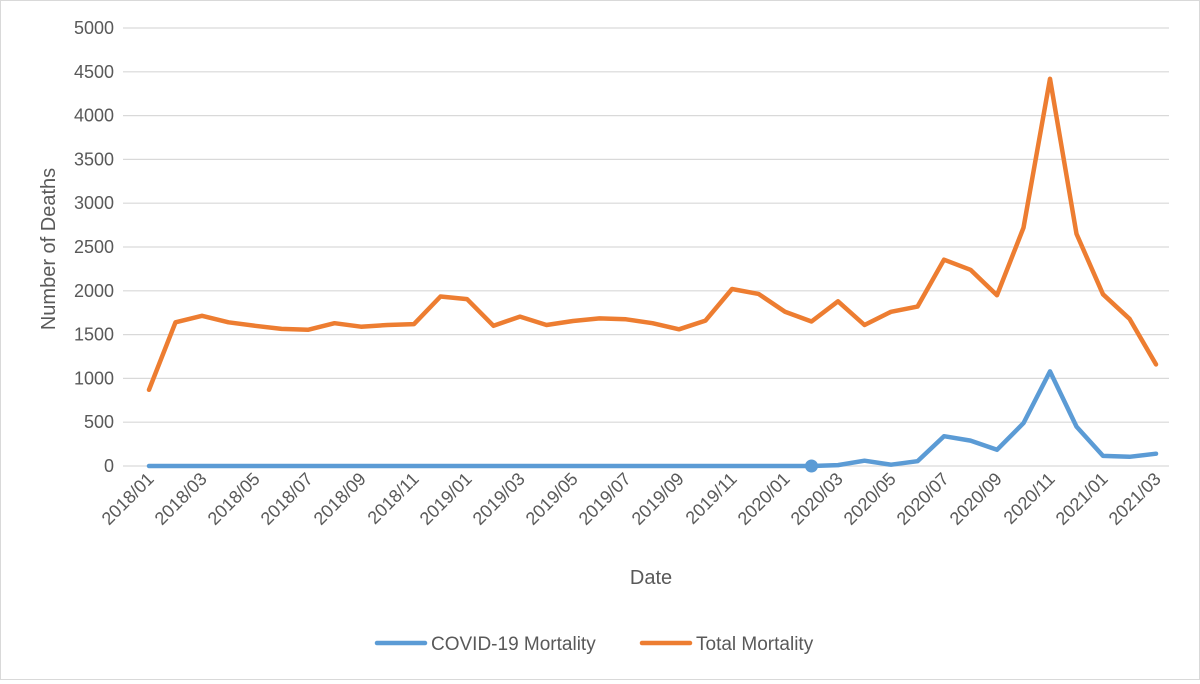  Describe the element at coordinates (287, 499) in the screenshot. I see `x-tick-label: 2018/07` at that location.